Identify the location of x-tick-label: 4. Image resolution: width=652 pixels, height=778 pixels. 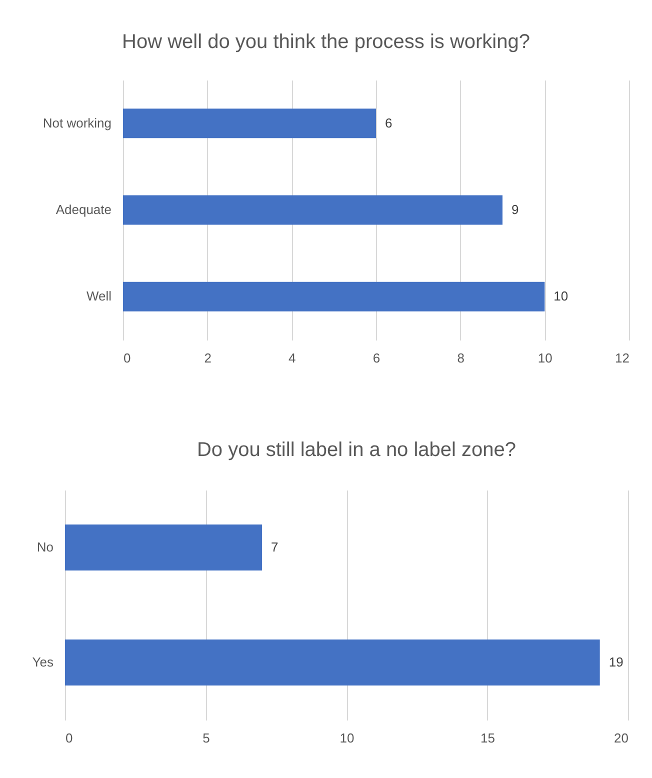
(292, 358).